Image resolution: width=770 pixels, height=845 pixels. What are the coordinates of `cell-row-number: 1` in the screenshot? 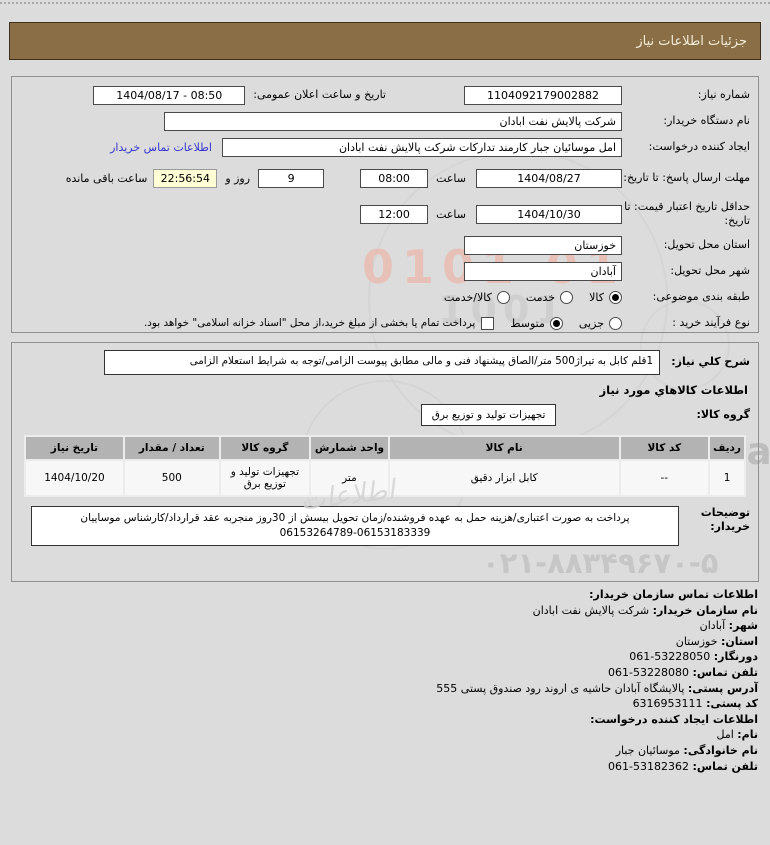 It's located at (727, 478).